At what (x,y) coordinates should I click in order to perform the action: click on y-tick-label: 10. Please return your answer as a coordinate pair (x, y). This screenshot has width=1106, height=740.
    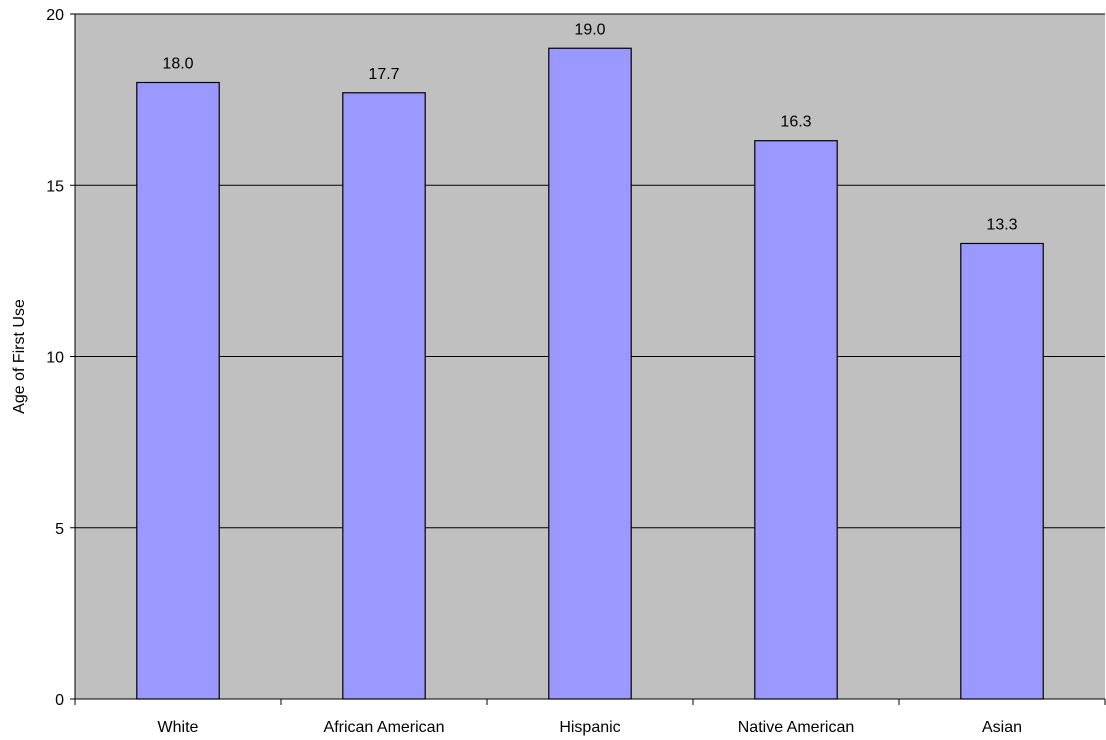
    Looking at the image, I should click on (55, 358).